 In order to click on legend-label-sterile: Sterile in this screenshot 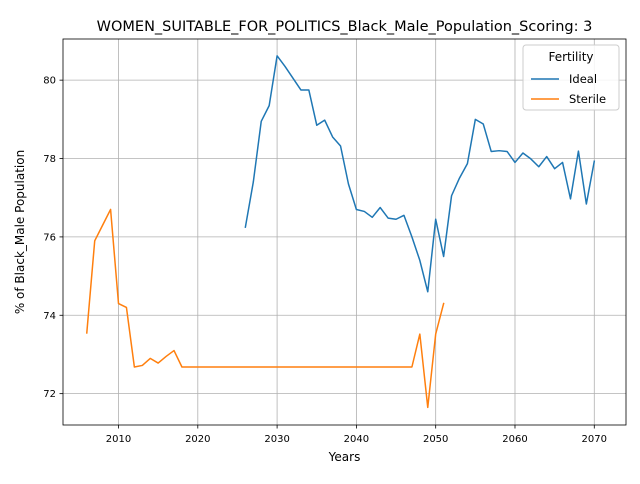, I will do `click(587, 99)`.